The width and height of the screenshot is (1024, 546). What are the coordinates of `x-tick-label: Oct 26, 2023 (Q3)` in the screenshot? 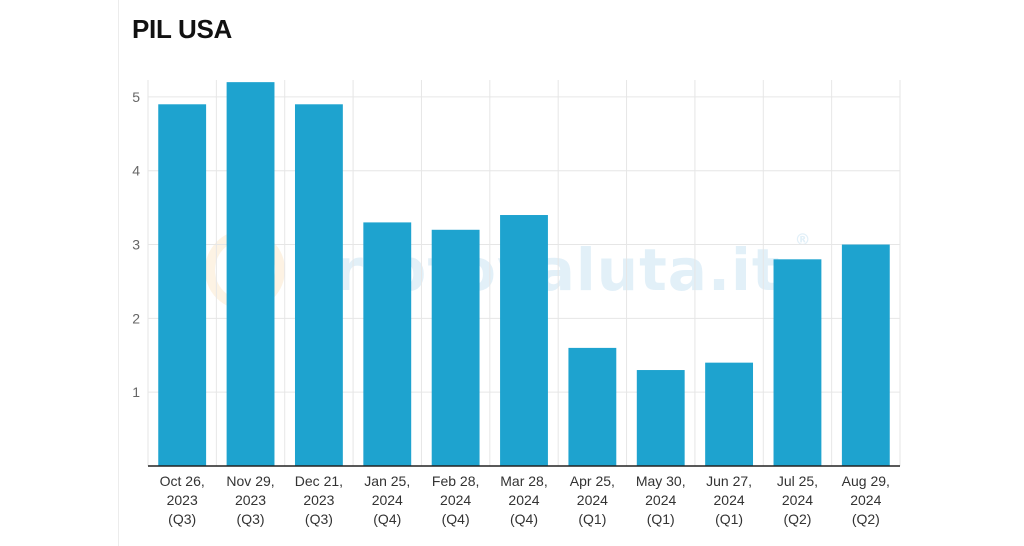 It's located at (182, 500).